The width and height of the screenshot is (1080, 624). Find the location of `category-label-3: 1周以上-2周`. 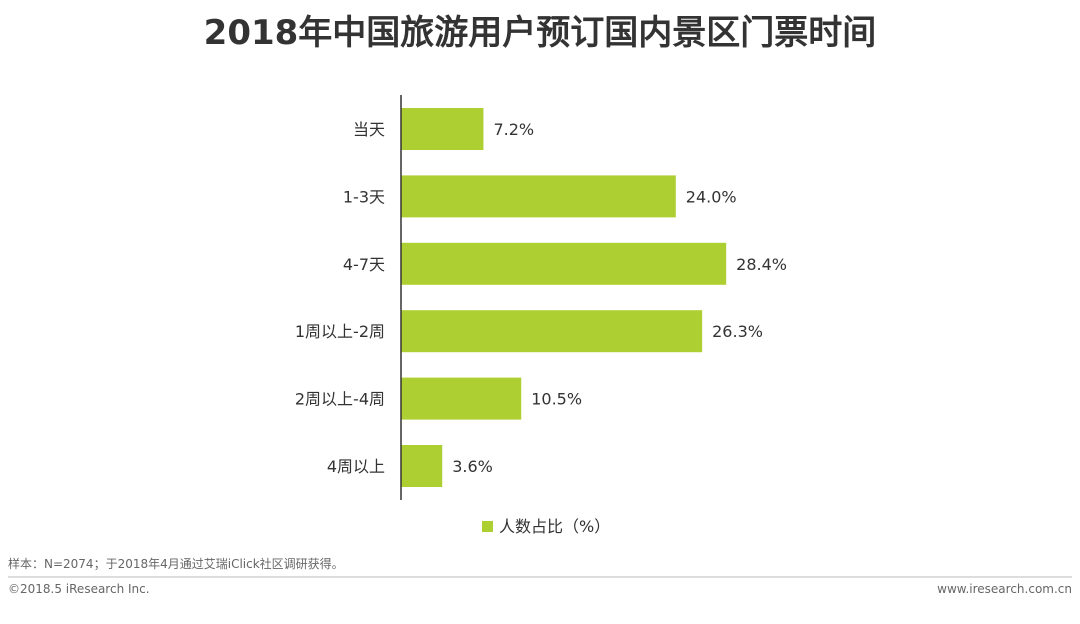

category-label-3: 1周以上-2周 is located at coordinates (340, 331).